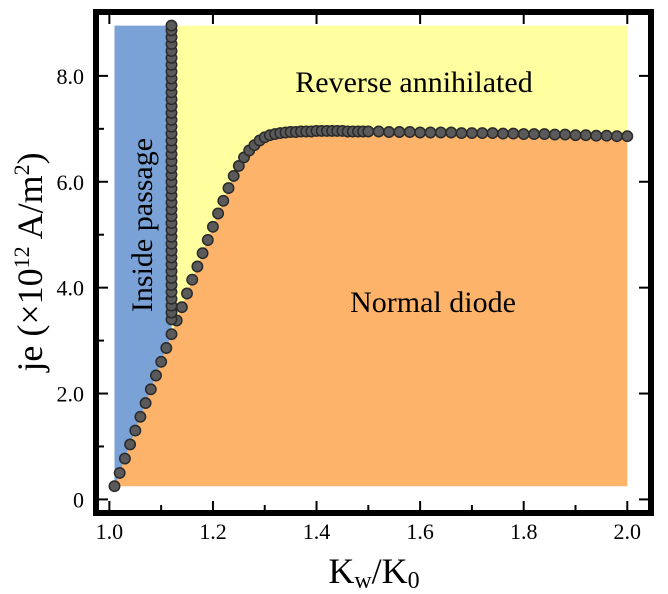  Describe the element at coordinates (71, 394) in the screenshot. I see `y-tick-label-1: 2.0` at that location.